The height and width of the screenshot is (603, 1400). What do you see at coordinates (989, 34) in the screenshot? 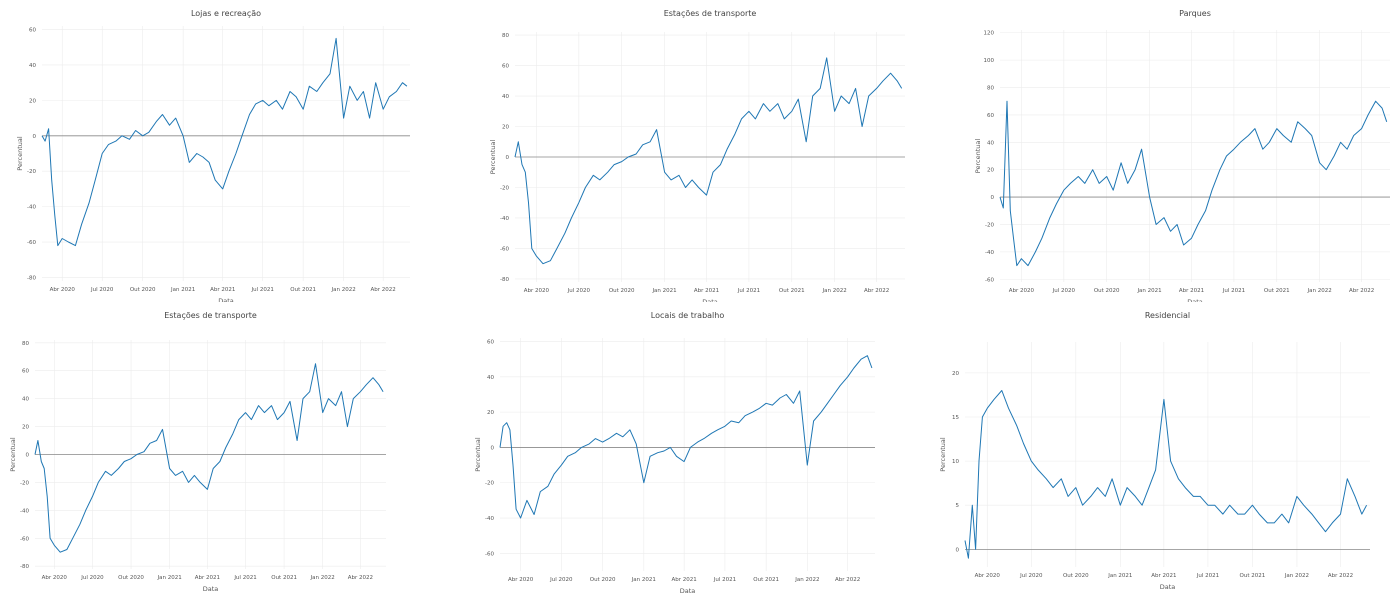
I see `y-tick-label: 120` at bounding box center [989, 34].